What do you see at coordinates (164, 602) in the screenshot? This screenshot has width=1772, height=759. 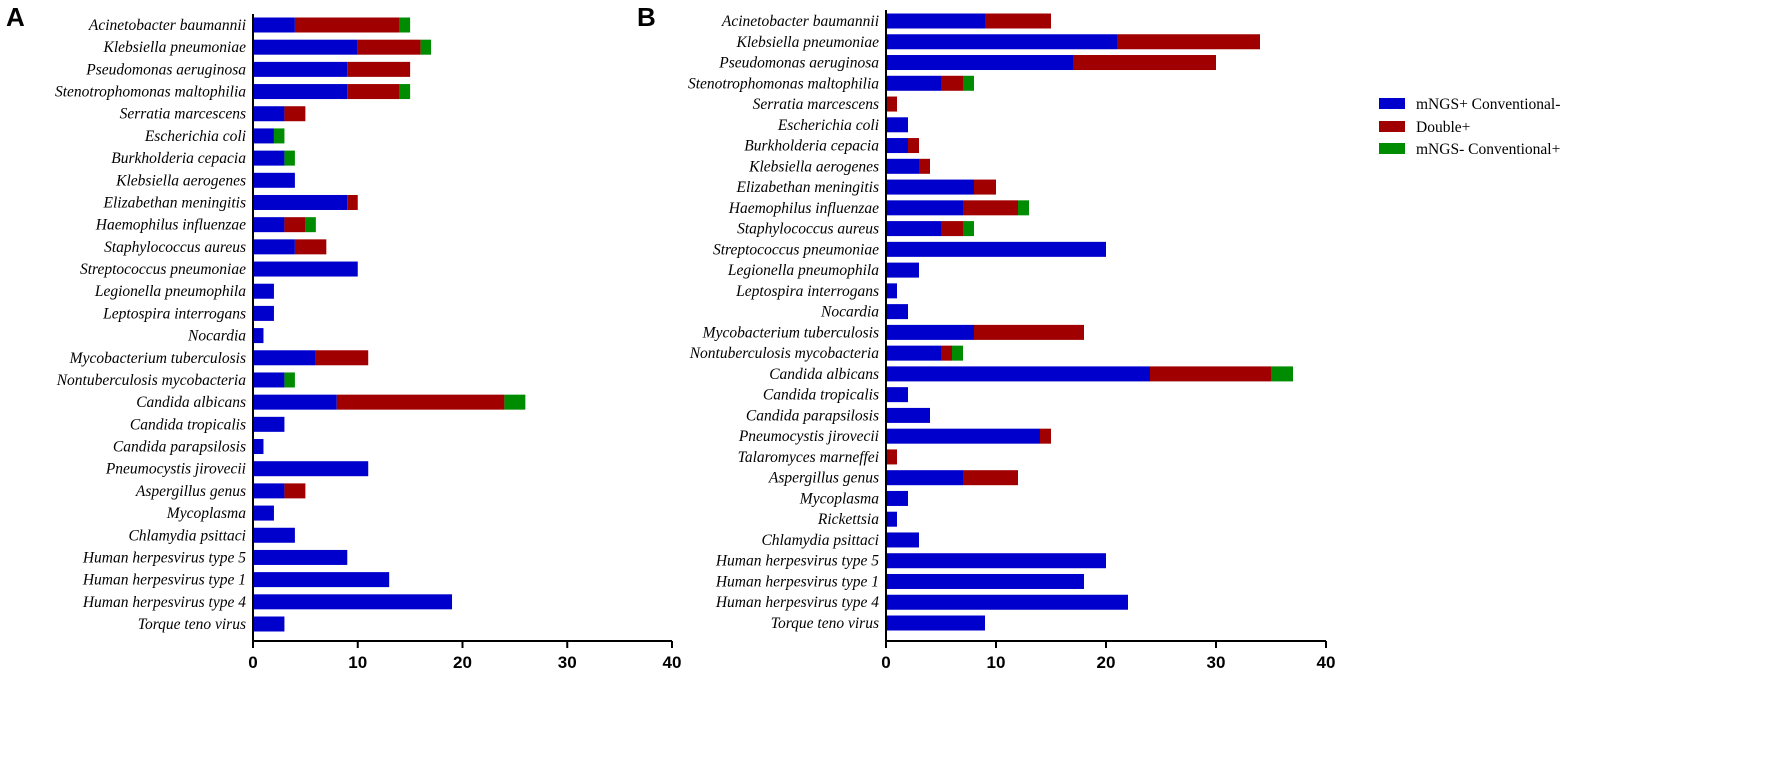 I see `category-label: Human herpesvirus type 4` at bounding box center [164, 602].